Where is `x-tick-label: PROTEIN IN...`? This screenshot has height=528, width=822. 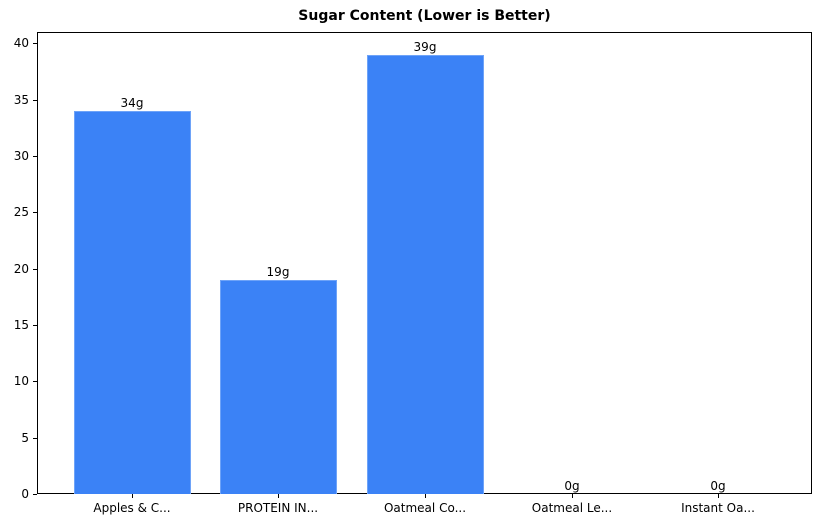
x-tick-label: PROTEIN IN... is located at coordinates (278, 508).